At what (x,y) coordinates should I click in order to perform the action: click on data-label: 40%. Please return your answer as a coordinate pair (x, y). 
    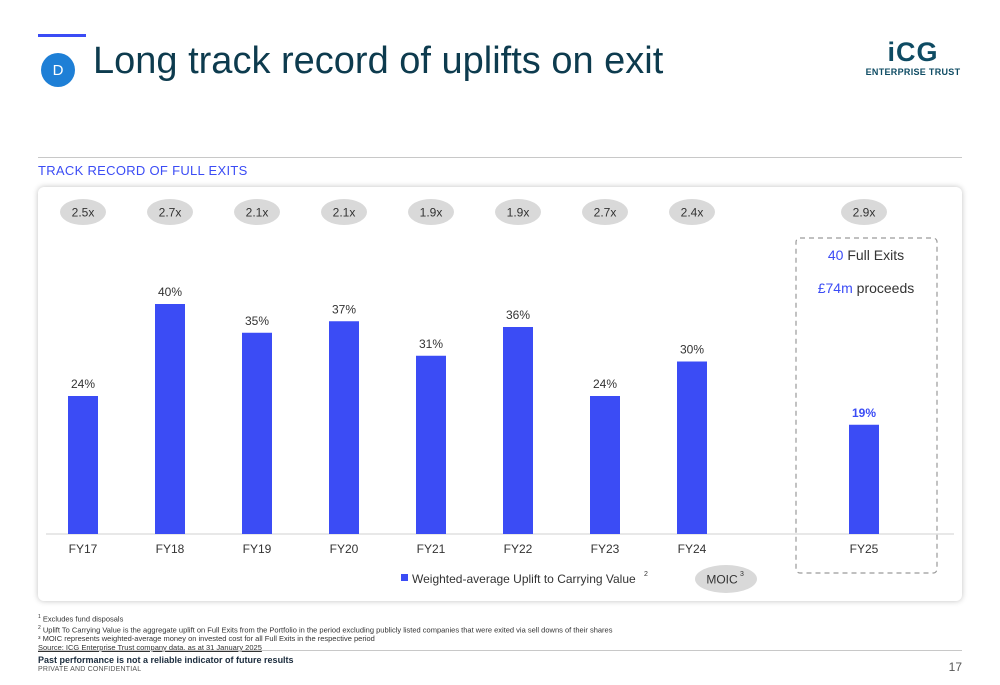
    Looking at the image, I should click on (170, 292).